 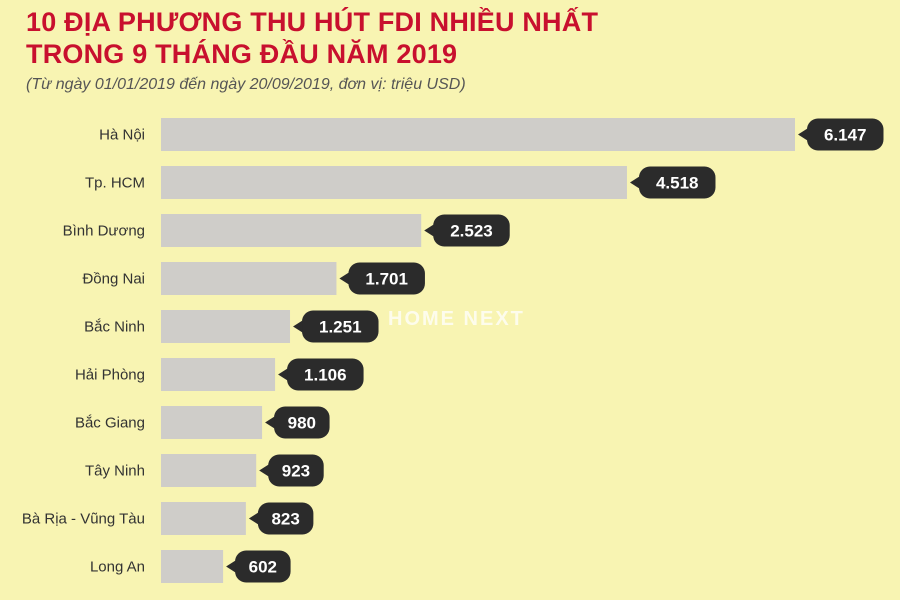 I want to click on bar-group: Tây Ninh 923, so click(x=204, y=470).